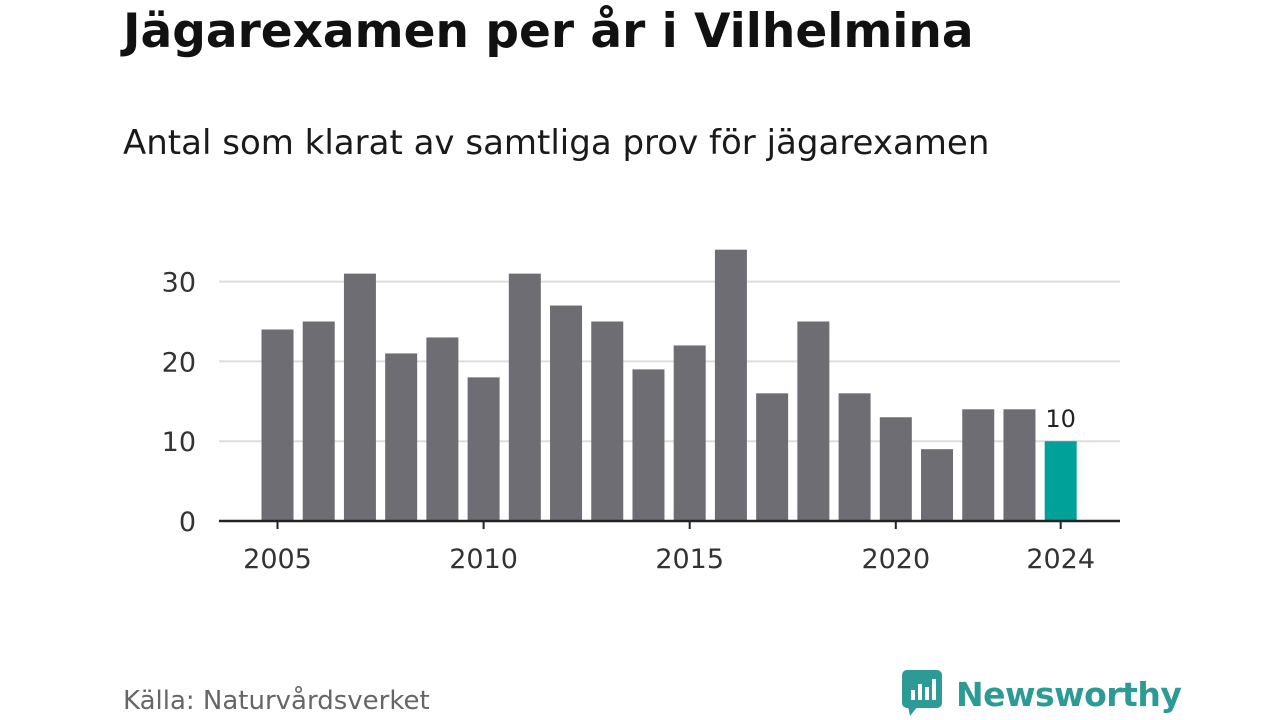  I want to click on y-tick-label: 0, so click(187, 522).